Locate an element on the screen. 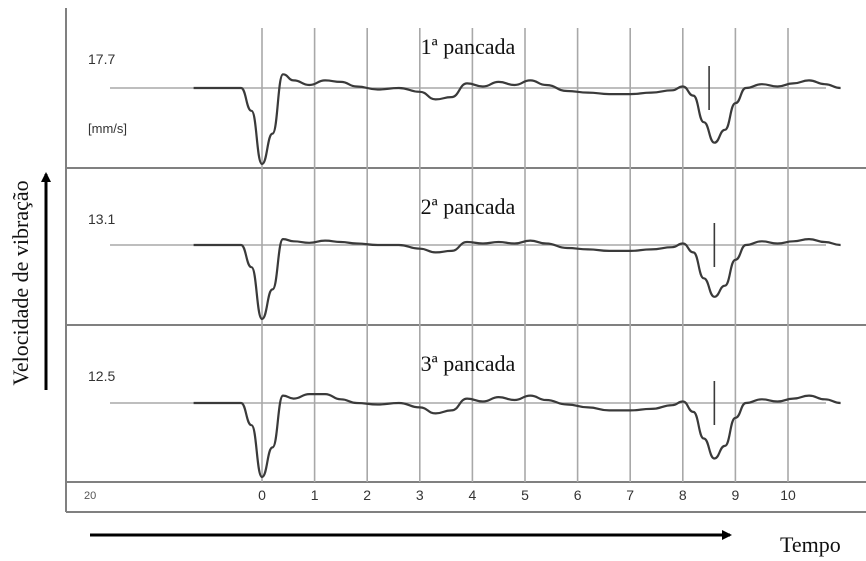 This screenshot has height=561, width=866. panel-scale-label: 12.5 is located at coordinates (101, 376).